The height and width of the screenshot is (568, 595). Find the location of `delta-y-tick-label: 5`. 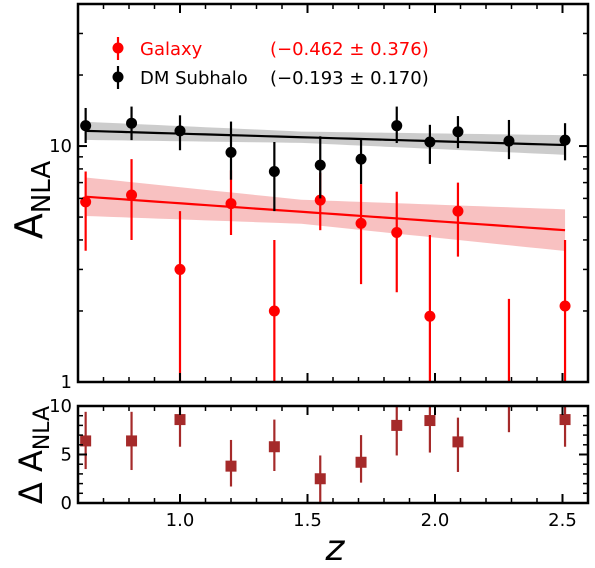

delta-y-tick-label: 5 is located at coordinates (66, 455).